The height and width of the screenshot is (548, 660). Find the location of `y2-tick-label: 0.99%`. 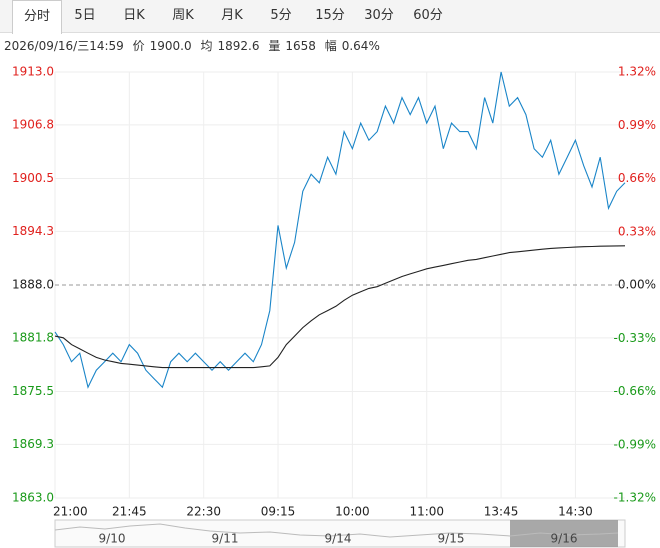

y2-tick-label: 0.99% is located at coordinates (637, 125).